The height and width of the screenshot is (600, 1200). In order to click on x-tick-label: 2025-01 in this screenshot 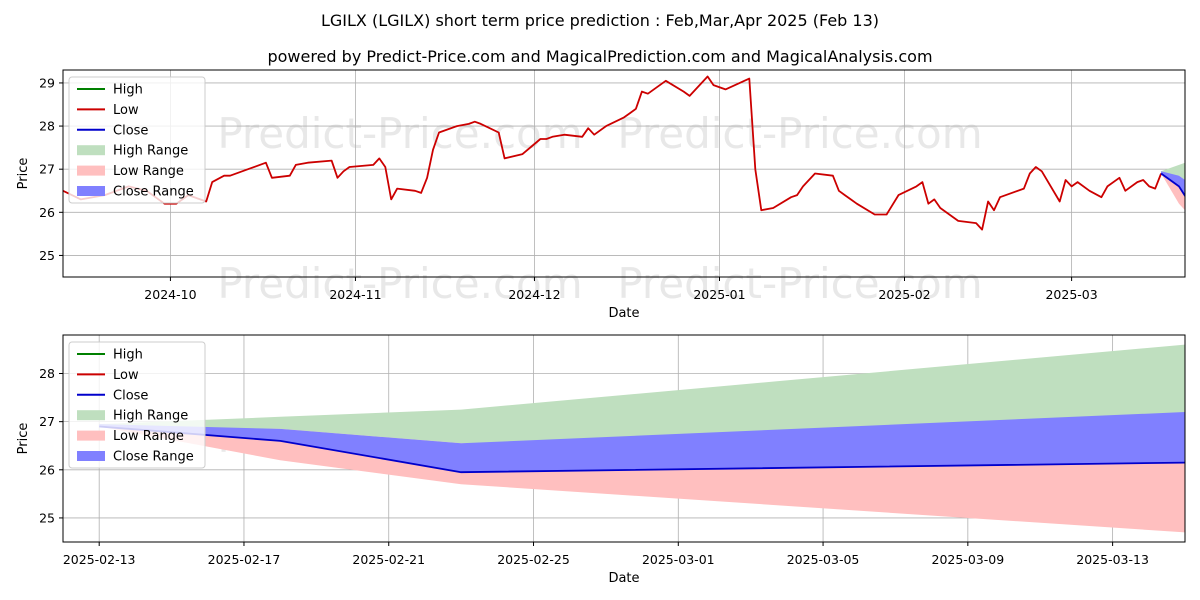, I will do `click(719, 294)`.